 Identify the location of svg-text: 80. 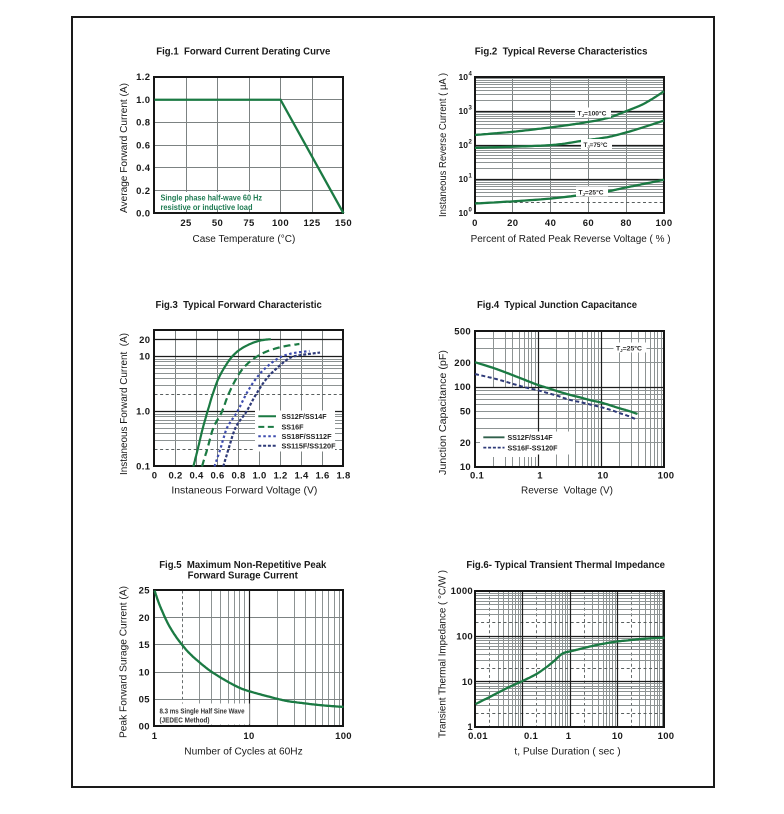
(626, 223).